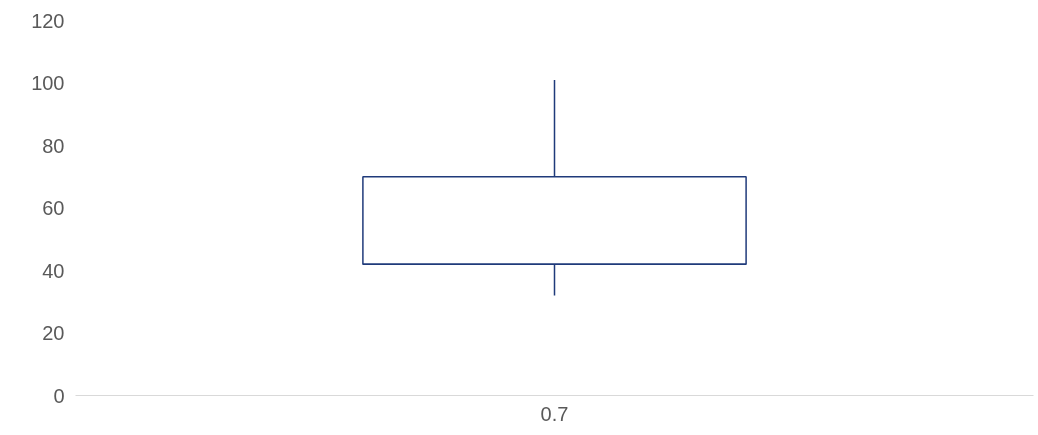  Describe the element at coordinates (53, 145) in the screenshot. I see `y-tick-label: 80` at that location.